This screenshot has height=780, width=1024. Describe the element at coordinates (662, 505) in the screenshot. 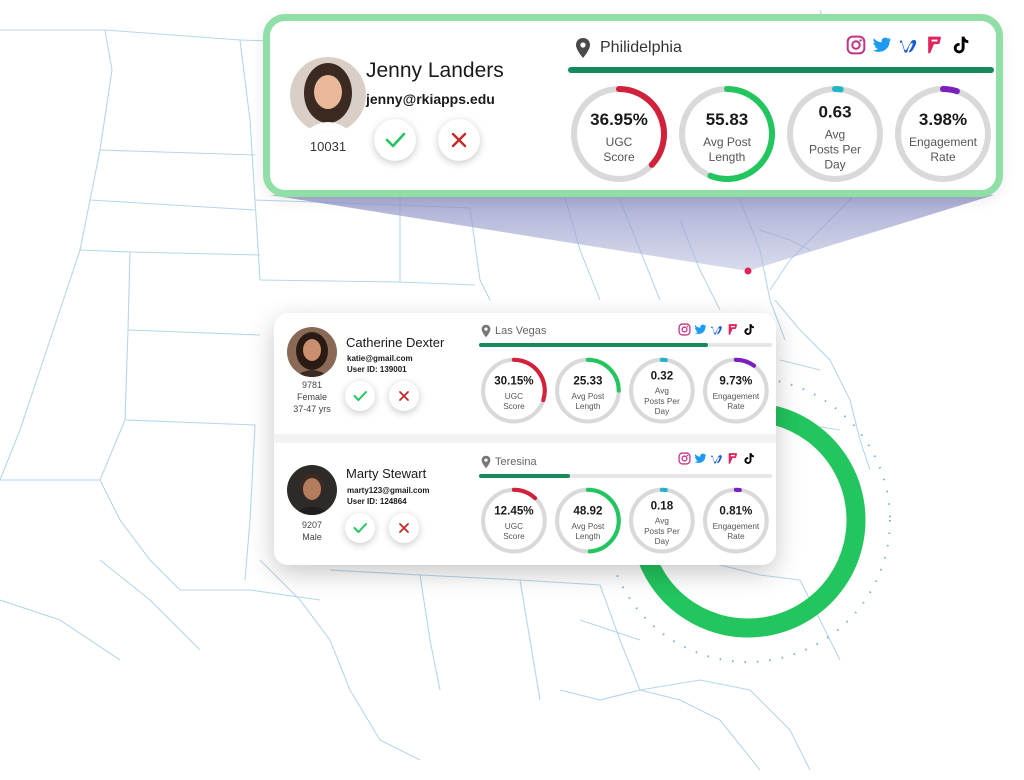

I see `metric-value: 0.18` at that location.